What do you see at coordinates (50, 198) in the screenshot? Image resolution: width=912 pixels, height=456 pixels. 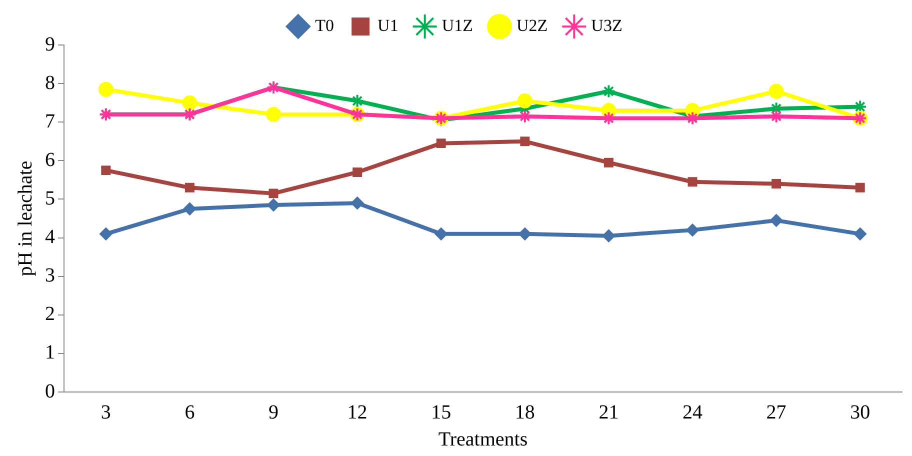 I see `y-tick-label: 5` at bounding box center [50, 198].